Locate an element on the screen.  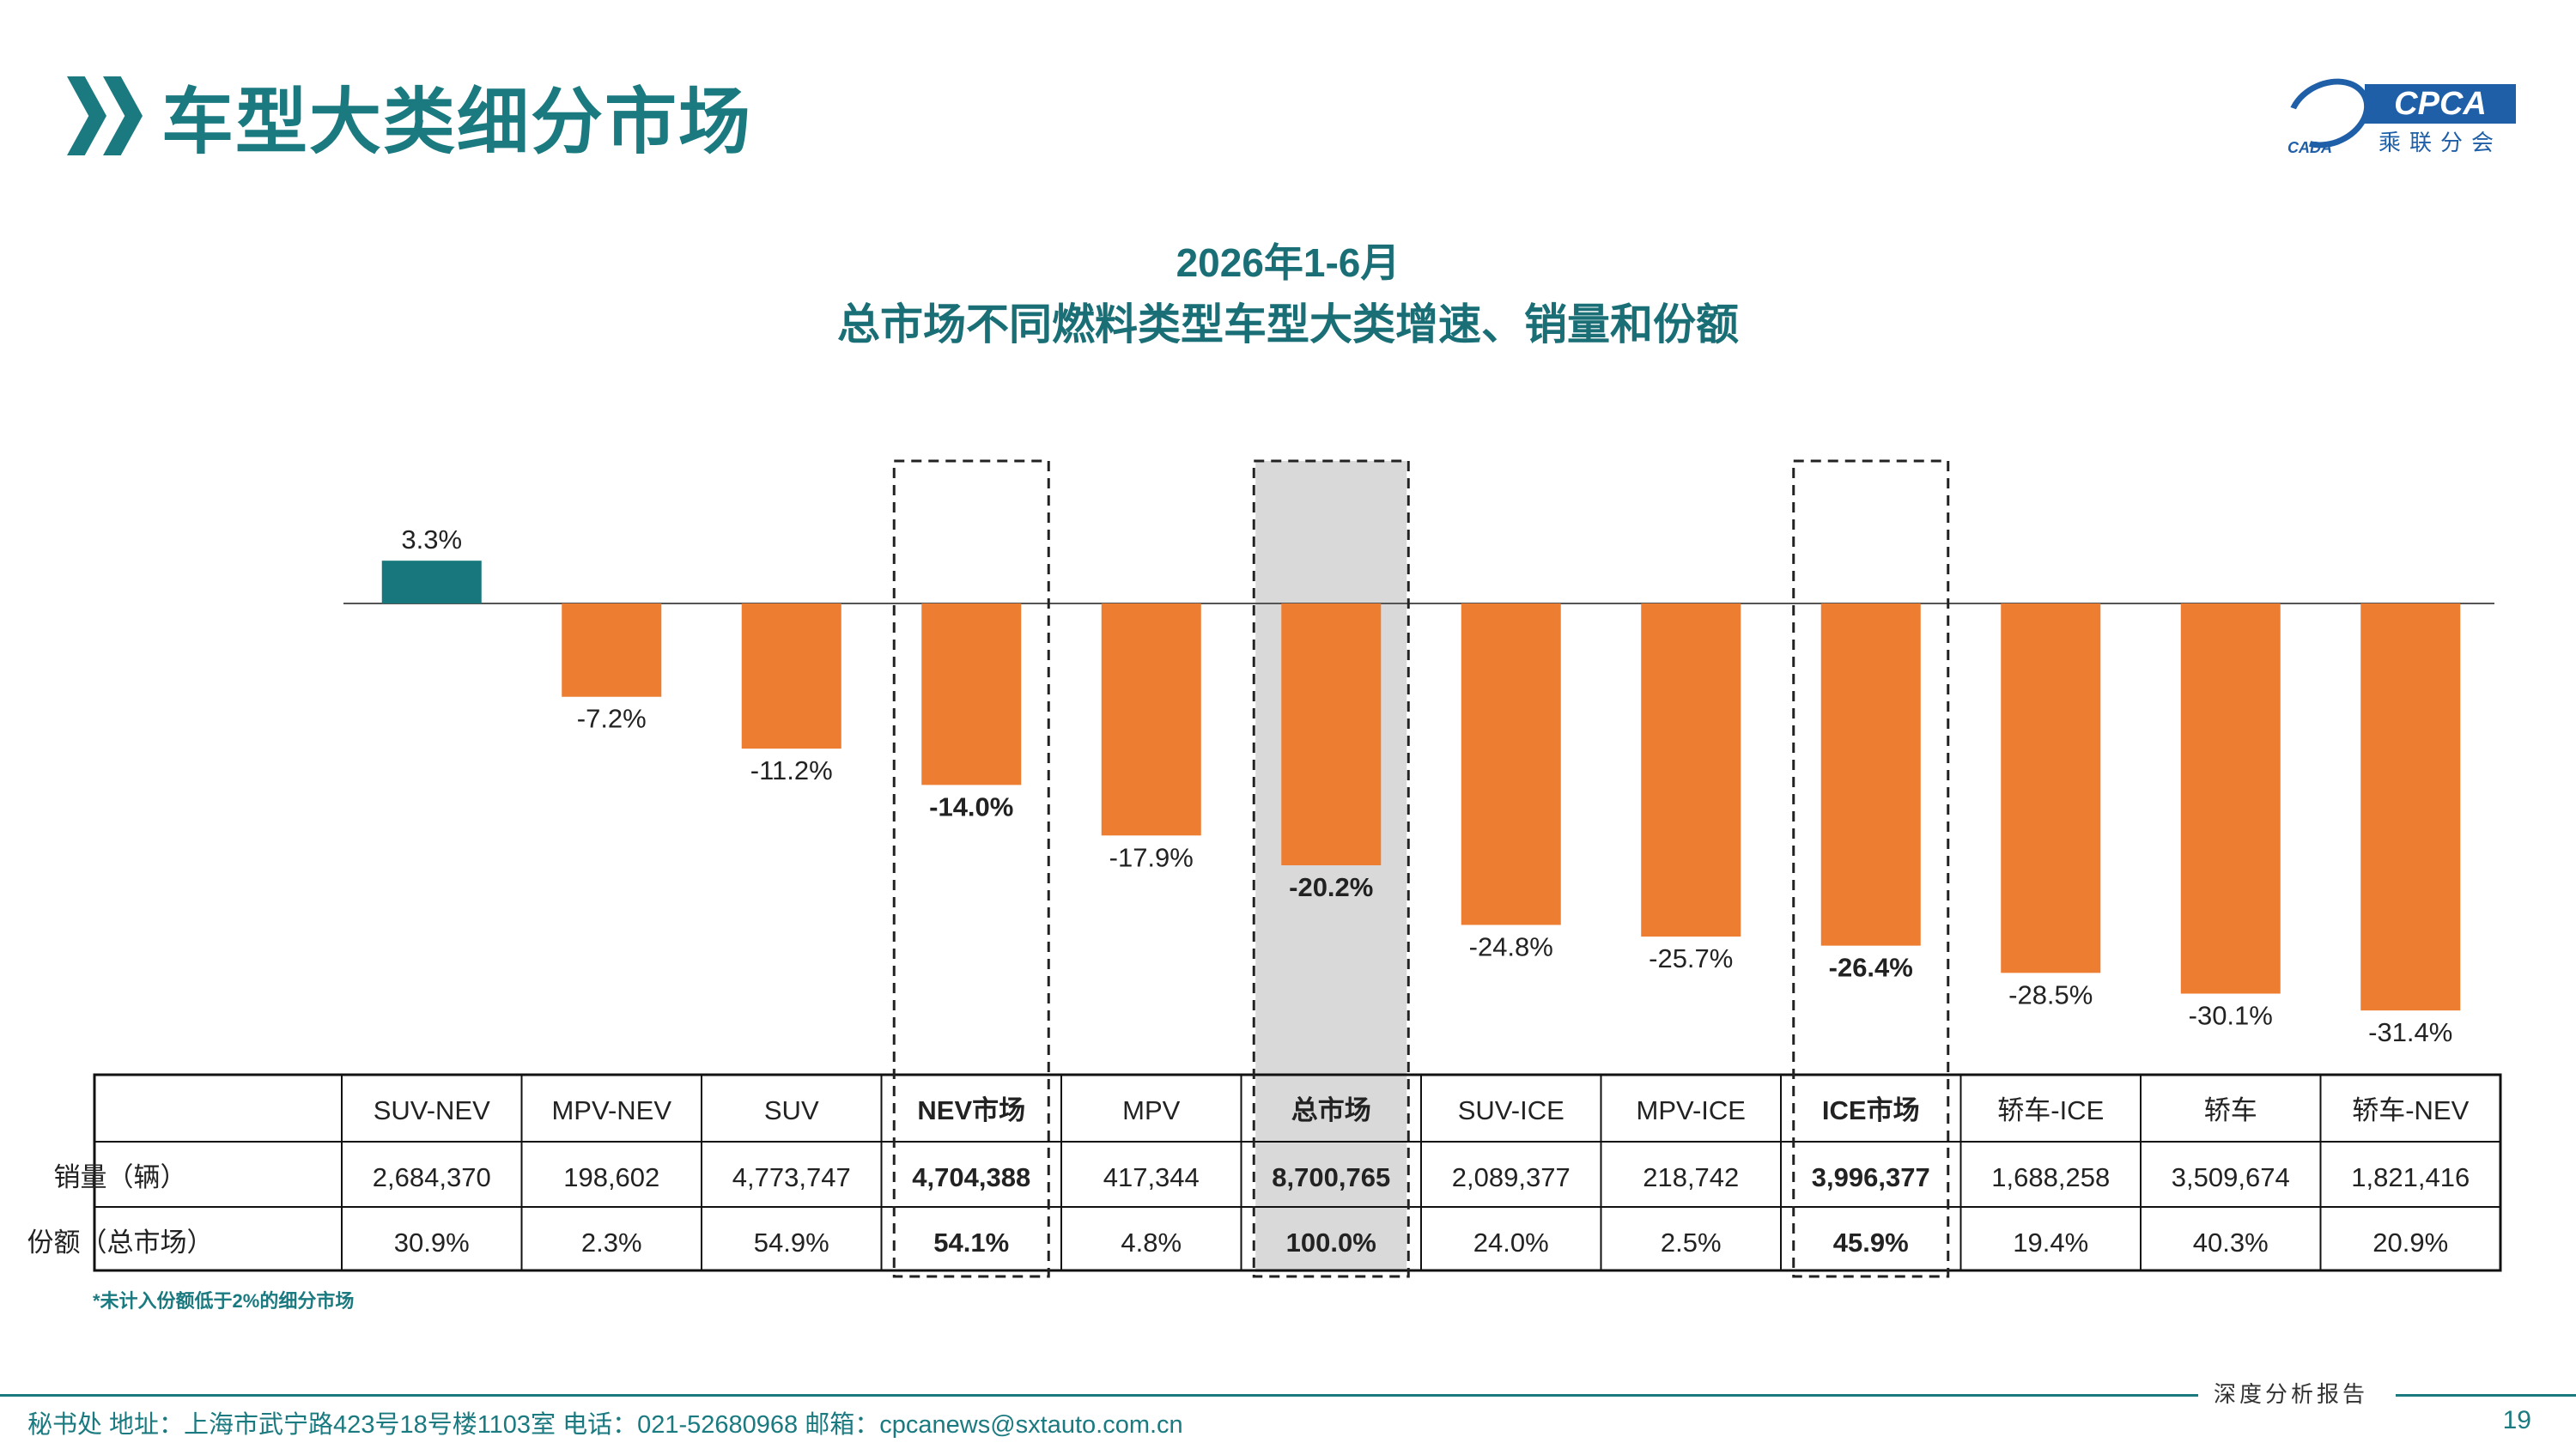
value-label: -14.0% is located at coordinates (971, 806).